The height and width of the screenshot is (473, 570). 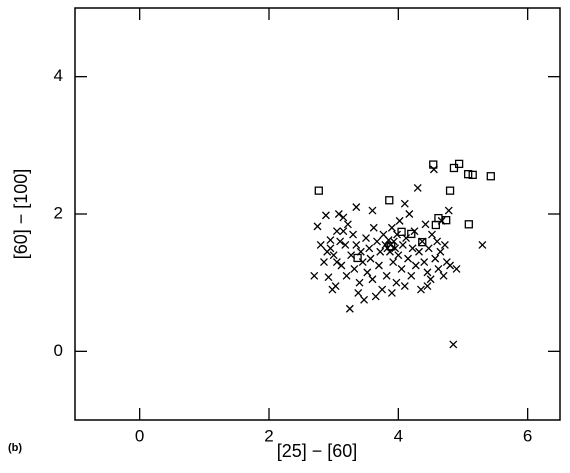 What do you see at coordinates (21, 214) in the screenshot?
I see `y-axis-label: [60] − [100]` at bounding box center [21, 214].